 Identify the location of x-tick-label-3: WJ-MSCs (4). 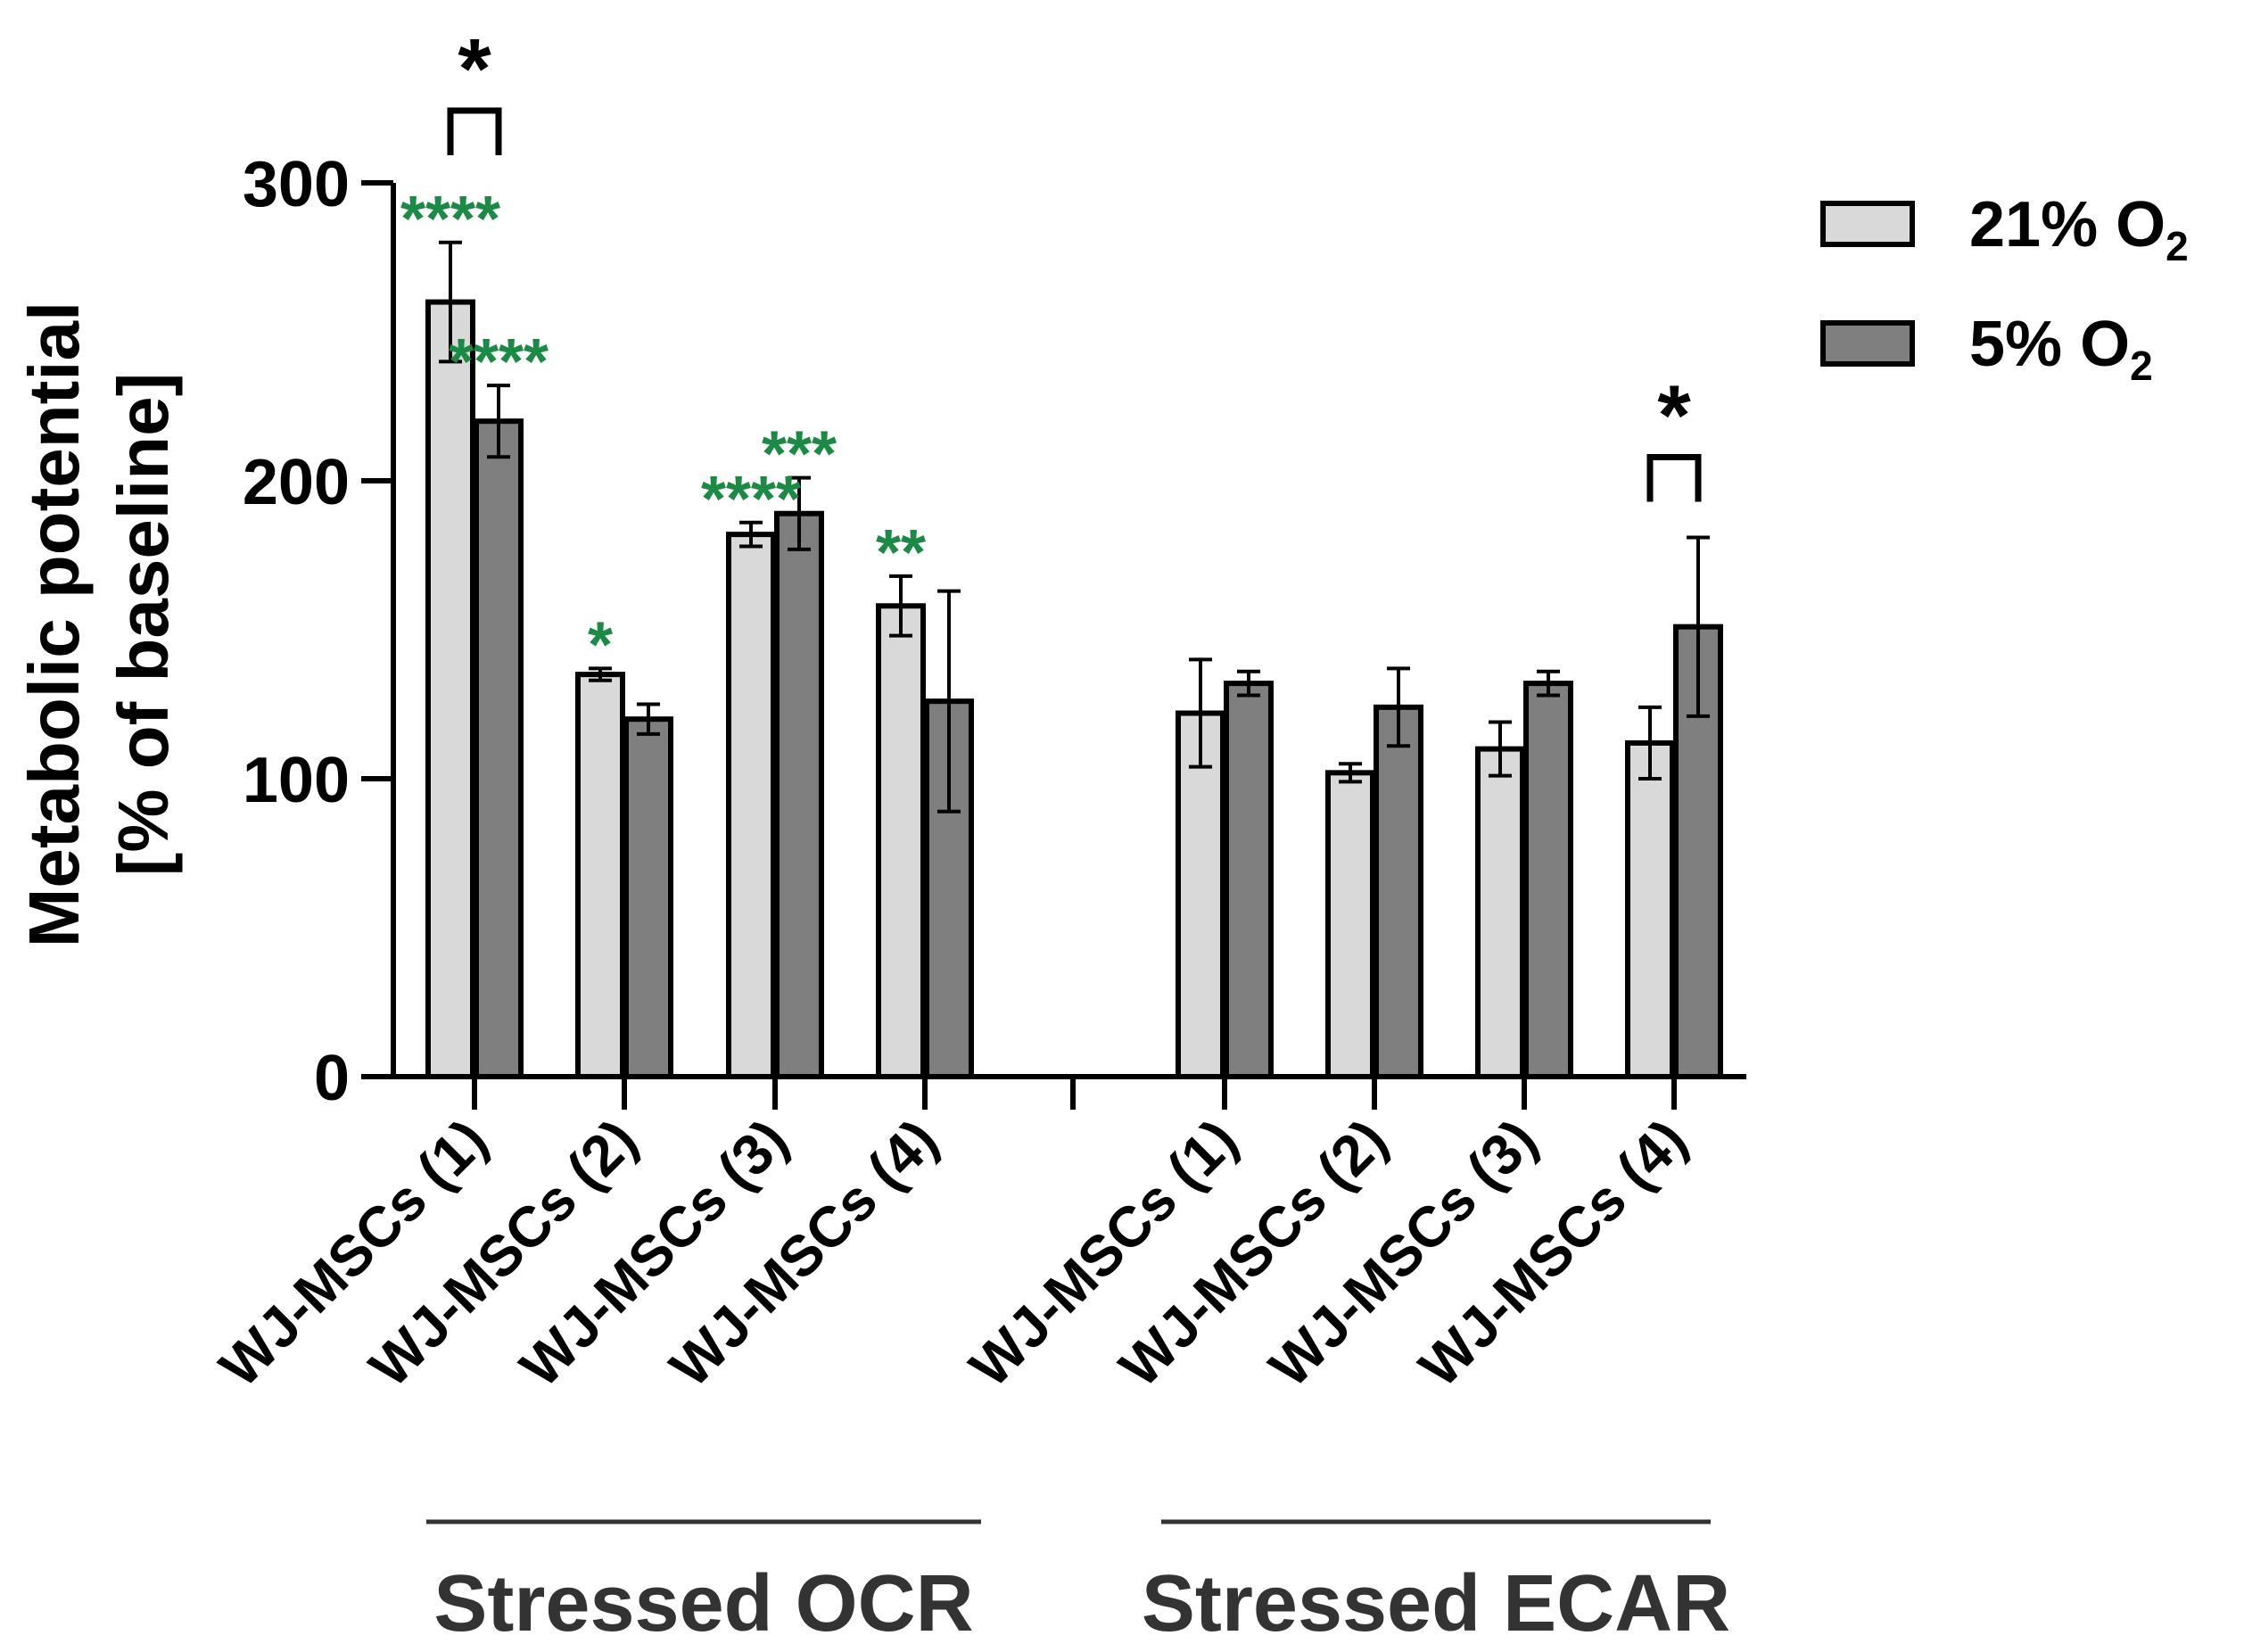
(803, 1253).